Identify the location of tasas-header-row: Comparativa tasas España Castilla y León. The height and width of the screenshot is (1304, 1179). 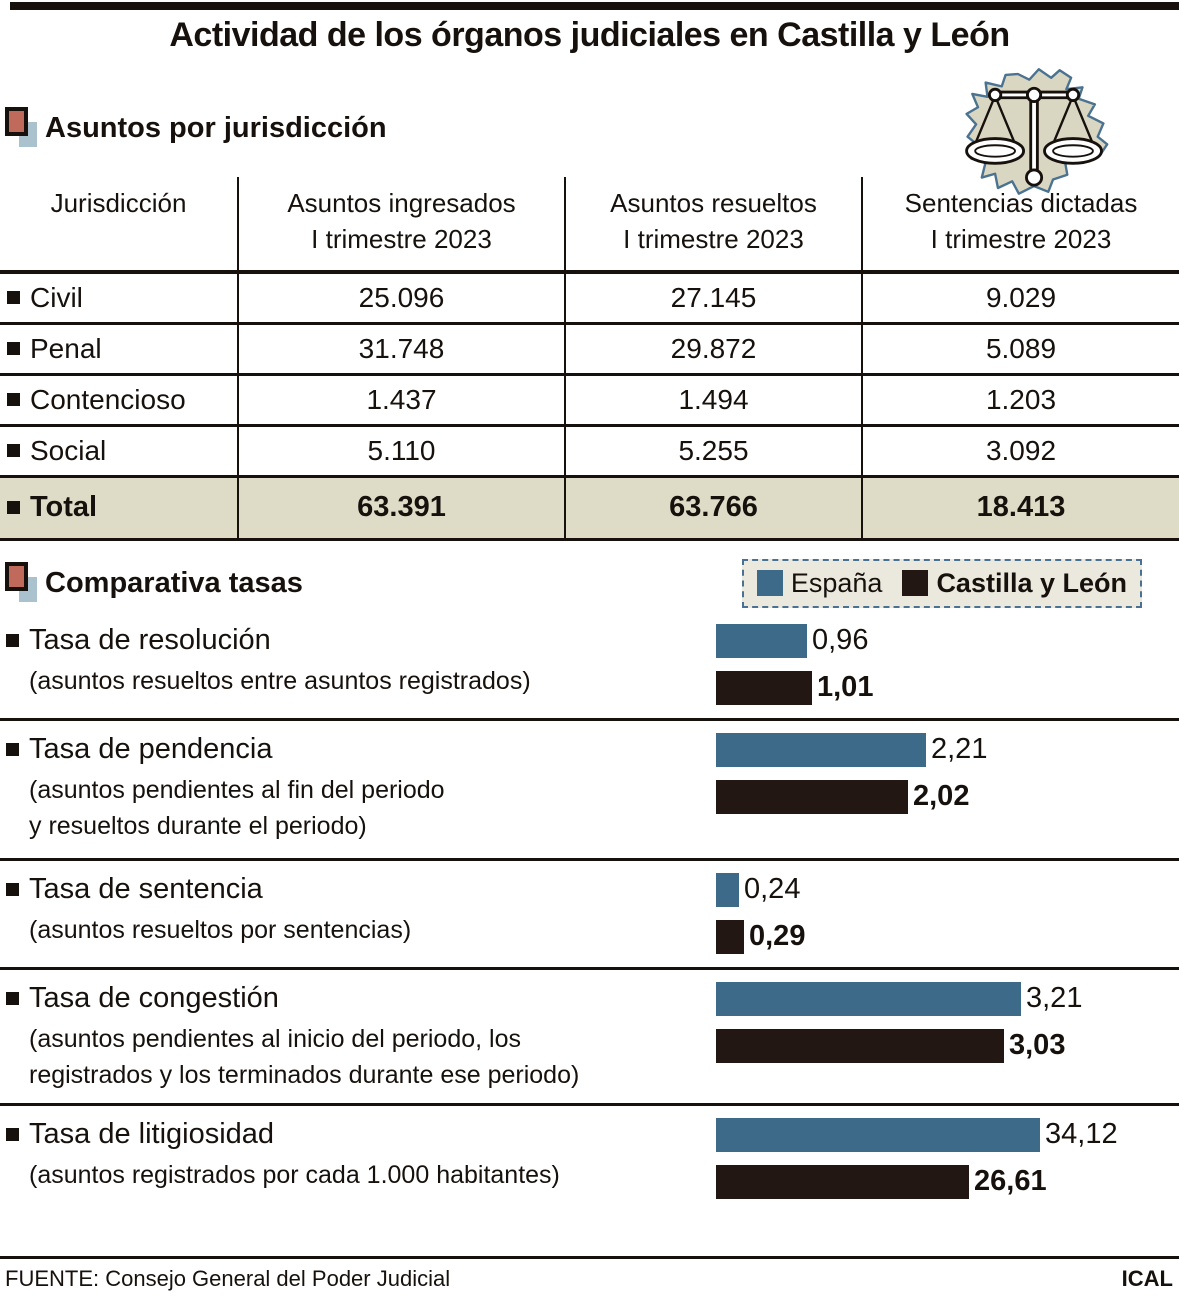
(589, 583).